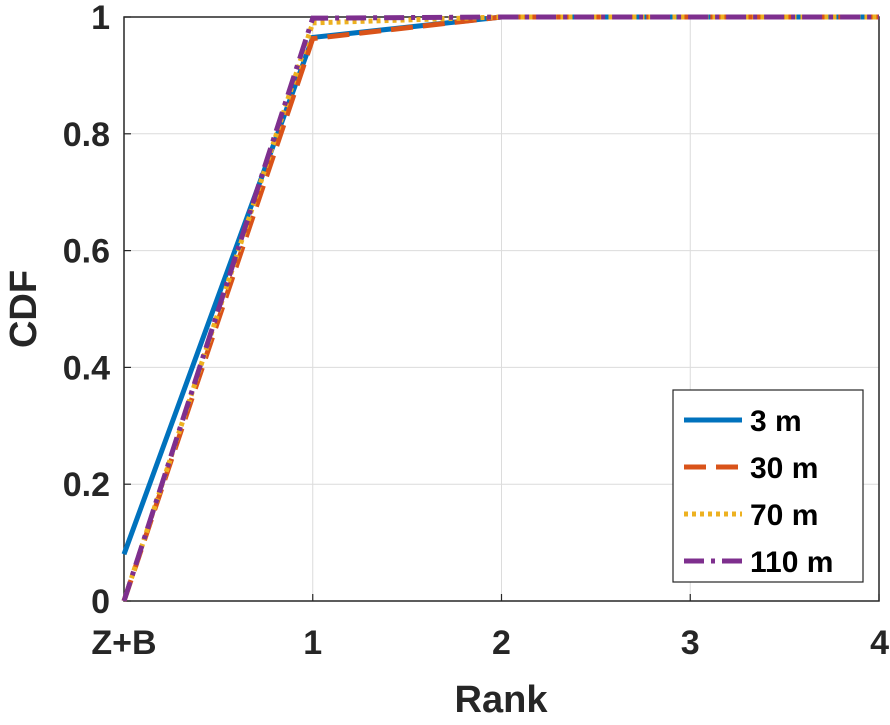 The height and width of the screenshot is (725, 890). I want to click on y-tick-label: 0.8, so click(86, 135).